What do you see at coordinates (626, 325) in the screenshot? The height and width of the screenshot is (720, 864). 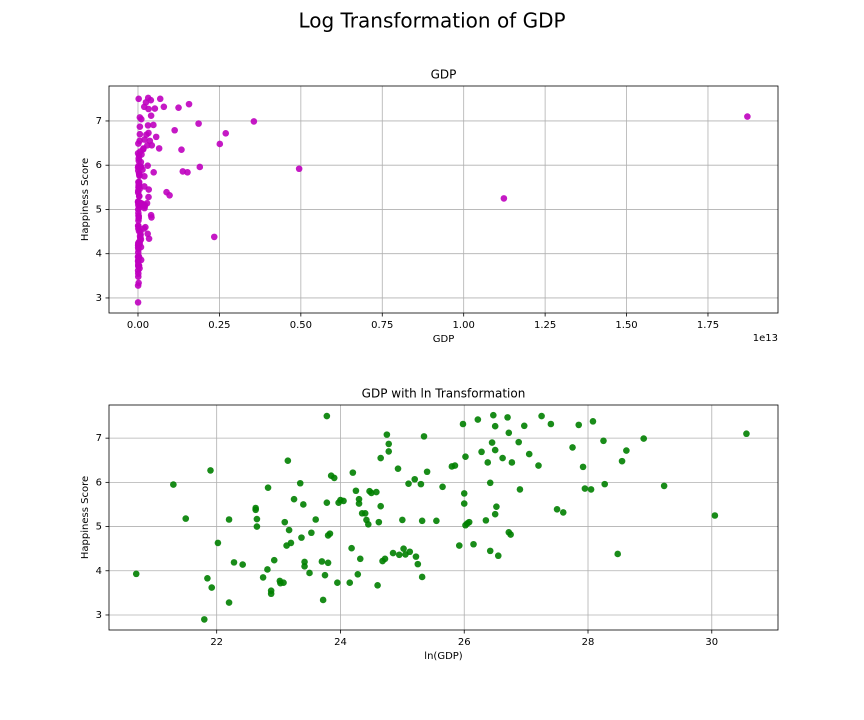 I see `x-tick-label: 1.50` at bounding box center [626, 325].